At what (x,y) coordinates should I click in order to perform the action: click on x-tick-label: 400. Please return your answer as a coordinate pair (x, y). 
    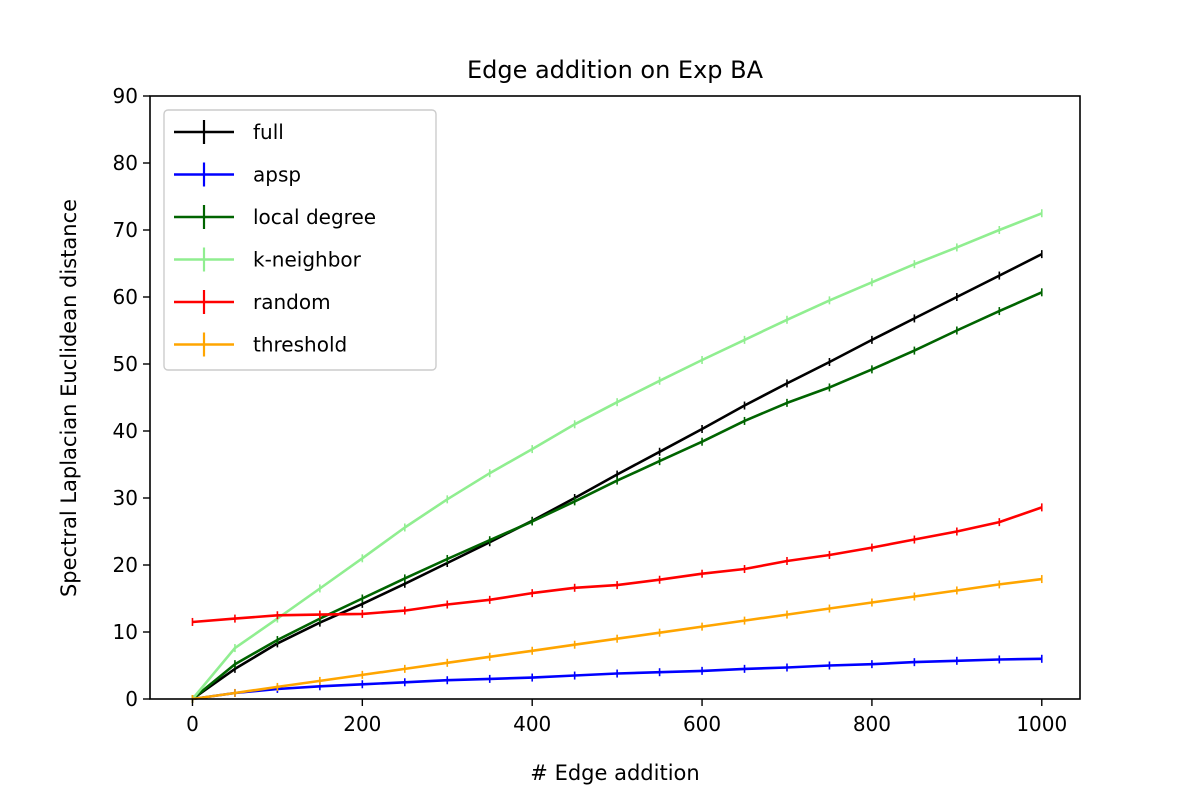
    Looking at the image, I should click on (532, 724).